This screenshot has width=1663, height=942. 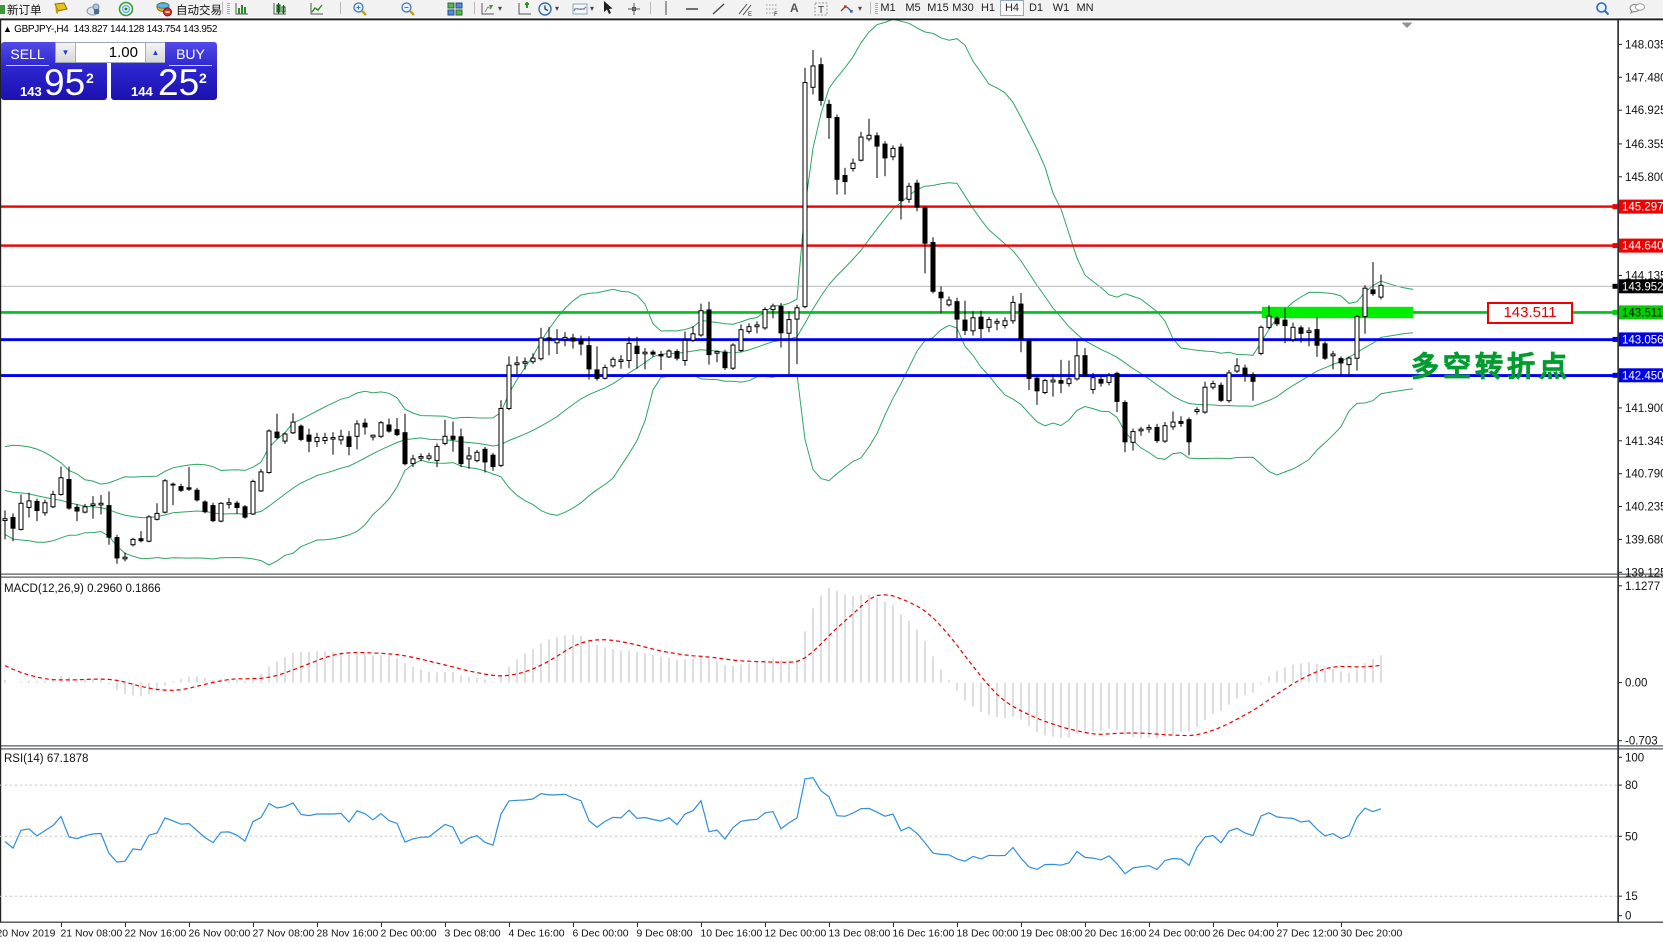 What do you see at coordinates (1052, 934) in the screenshot?
I see `svg-text: 19 Dec 08:00` at bounding box center [1052, 934].